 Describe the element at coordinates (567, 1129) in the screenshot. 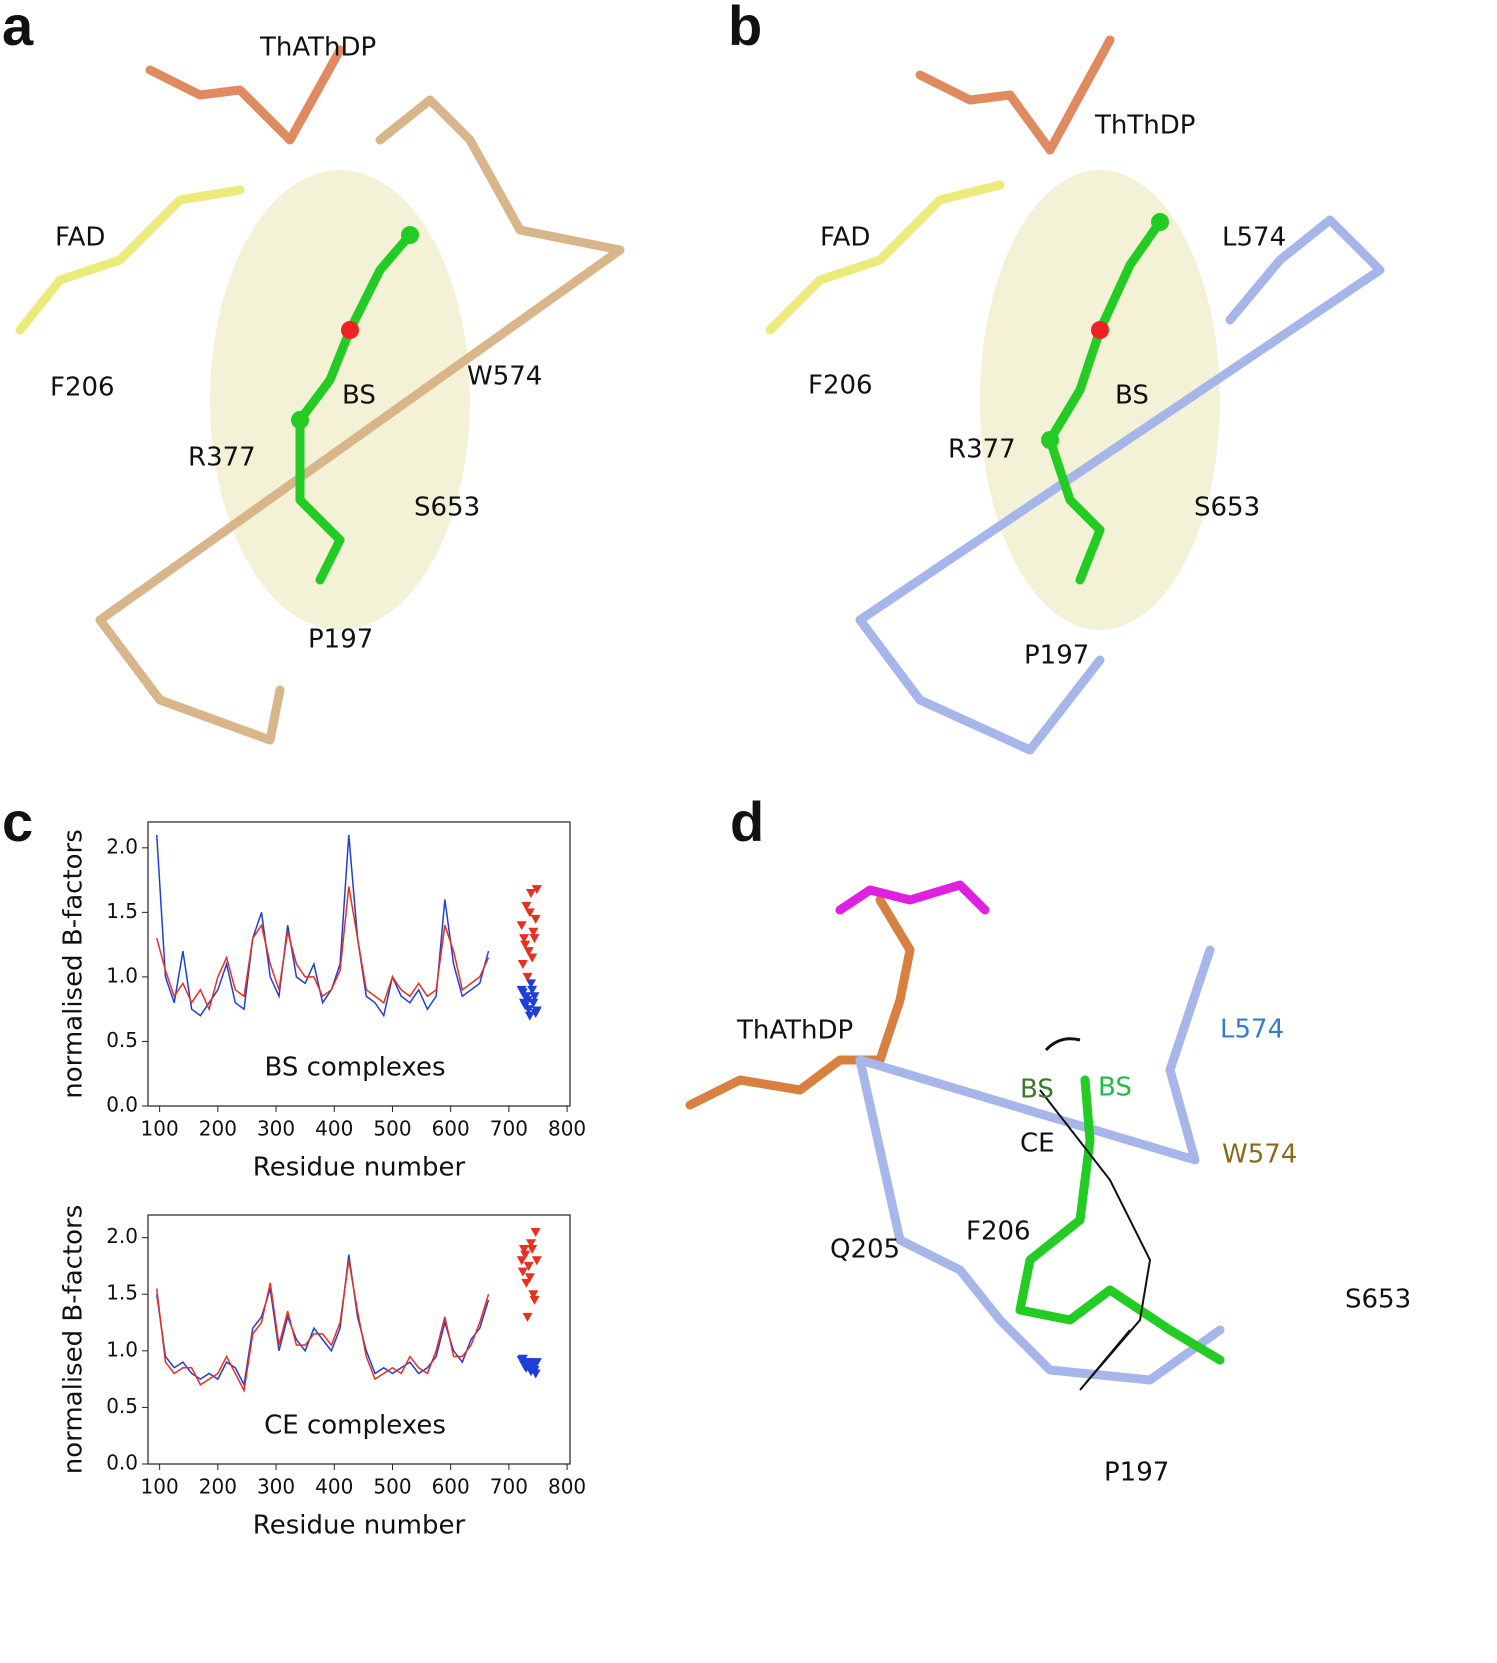

I see `x-tick-label: 800` at that location.